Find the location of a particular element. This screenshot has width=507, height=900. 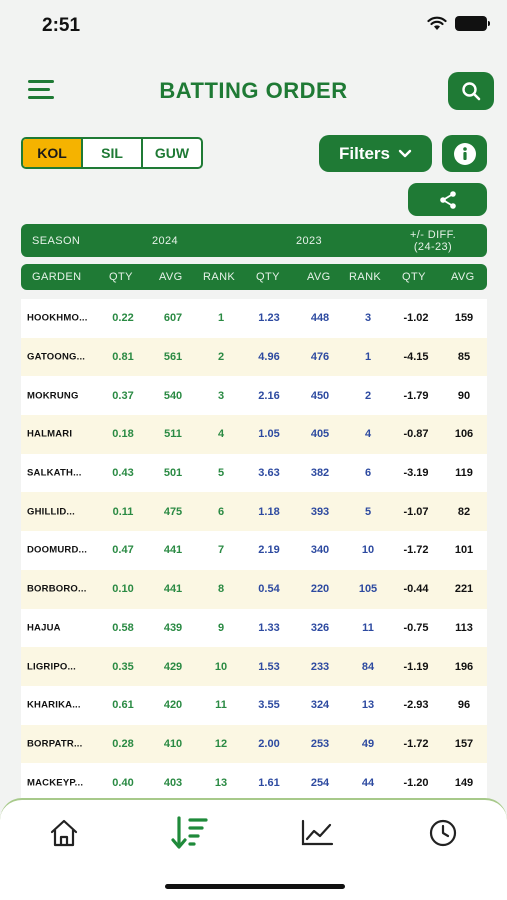

year-previous: 2023 is located at coordinates (309, 240).